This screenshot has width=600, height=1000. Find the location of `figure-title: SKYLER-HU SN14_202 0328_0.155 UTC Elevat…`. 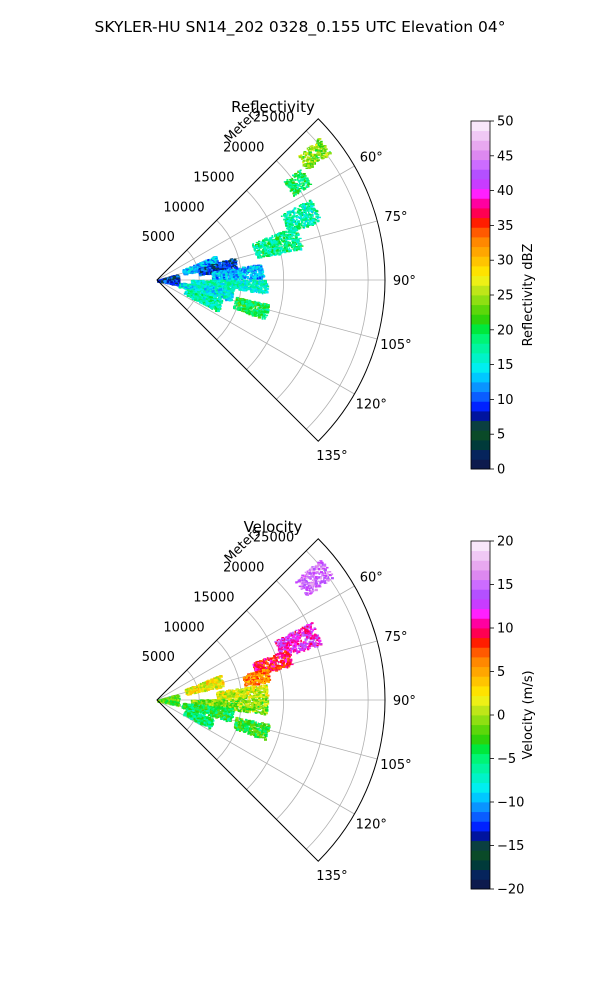

figure-title: SKYLER-HU SN14_202 0328_0.155 UTC Elevat… is located at coordinates (300, 27).